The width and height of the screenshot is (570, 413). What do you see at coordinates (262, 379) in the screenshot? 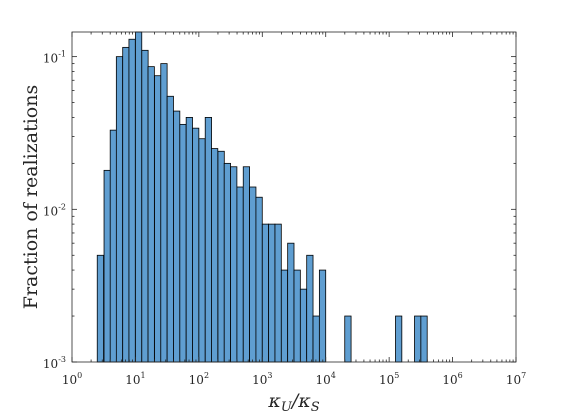
I see `x-tick-label: 10³` at bounding box center [262, 379].